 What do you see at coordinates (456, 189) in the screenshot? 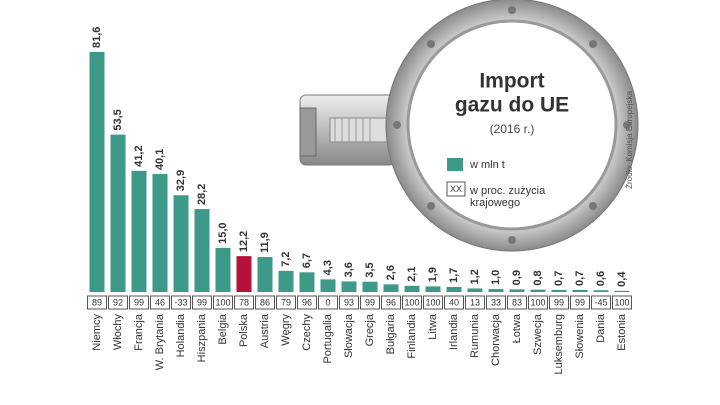
I see `legend-sample: XX` at bounding box center [456, 189].